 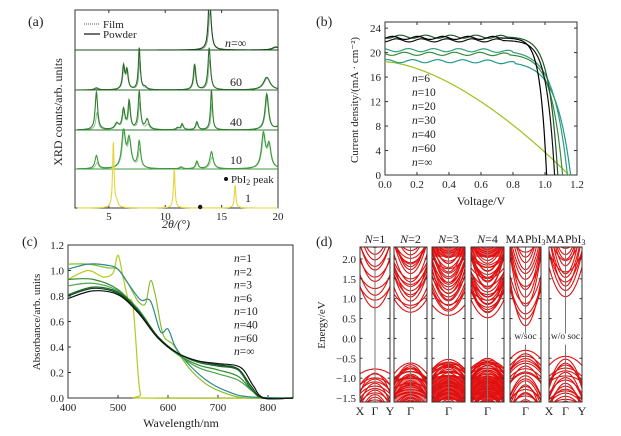 I want to click on b-curve-n=∞, so click(x=466, y=105).